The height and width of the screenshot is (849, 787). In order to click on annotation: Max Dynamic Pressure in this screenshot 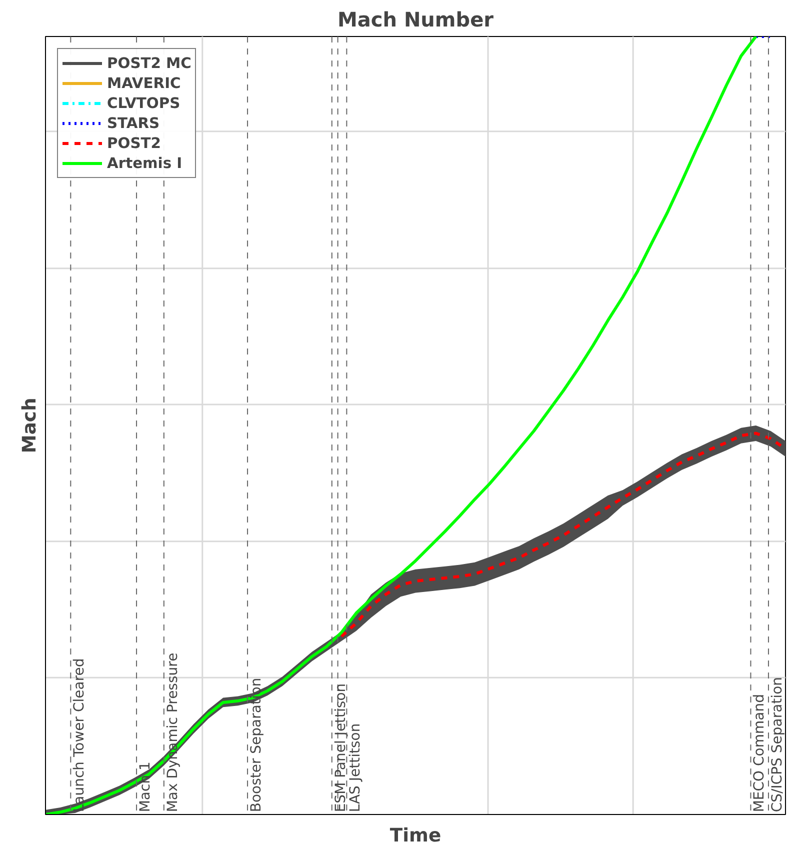, I will do `click(172, 732)`.